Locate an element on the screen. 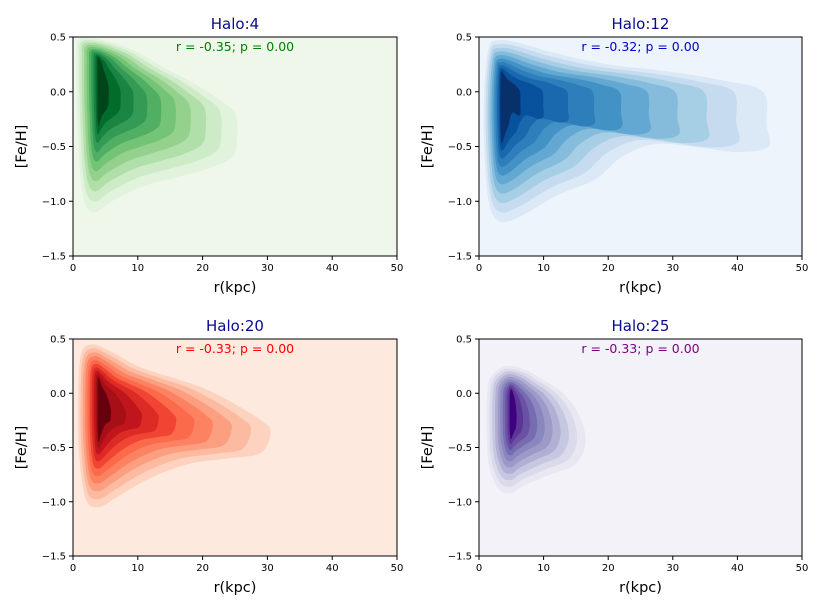 Image resolution: width=822 pixels, height=615 pixels. correlation-annotation: r = -0.32; p = 0.00 is located at coordinates (640, 46).